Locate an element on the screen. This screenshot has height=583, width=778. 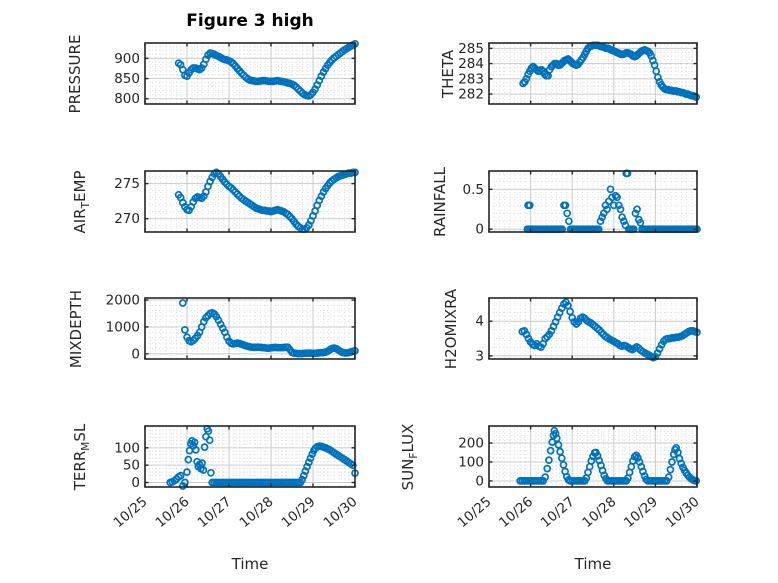
y-tick-label: 100 is located at coordinates (471, 462).